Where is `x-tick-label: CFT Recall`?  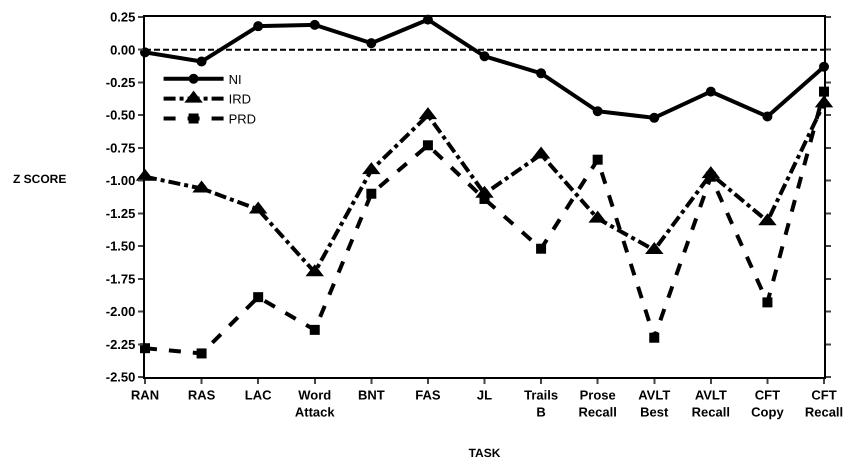 x-tick-label: CFT Recall is located at coordinates (824, 404).